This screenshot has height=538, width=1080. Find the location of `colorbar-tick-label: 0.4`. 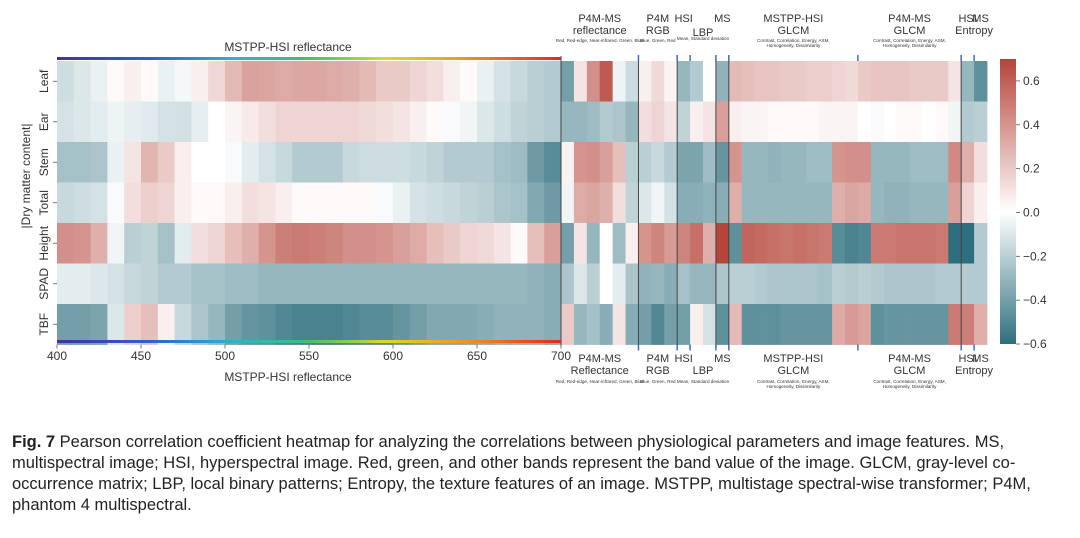

colorbar-tick-label: 0.4 is located at coordinates (1031, 125).